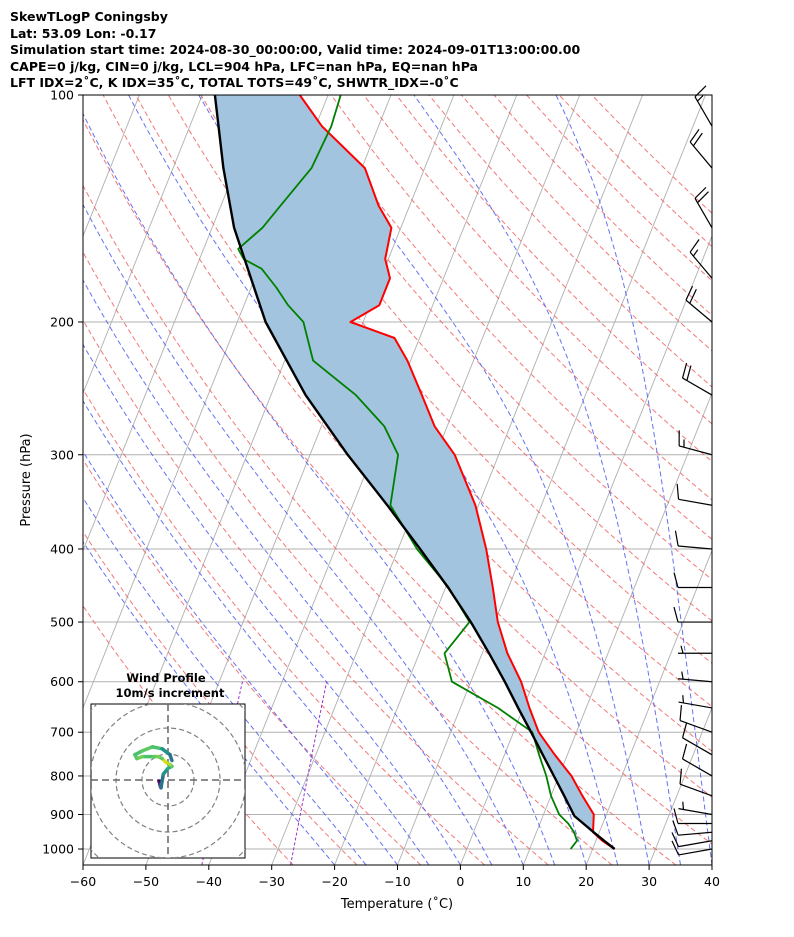 The image size is (794, 937). What do you see at coordinates (62, 548) in the screenshot?
I see `y-tick-label: 400` at bounding box center [62, 548].